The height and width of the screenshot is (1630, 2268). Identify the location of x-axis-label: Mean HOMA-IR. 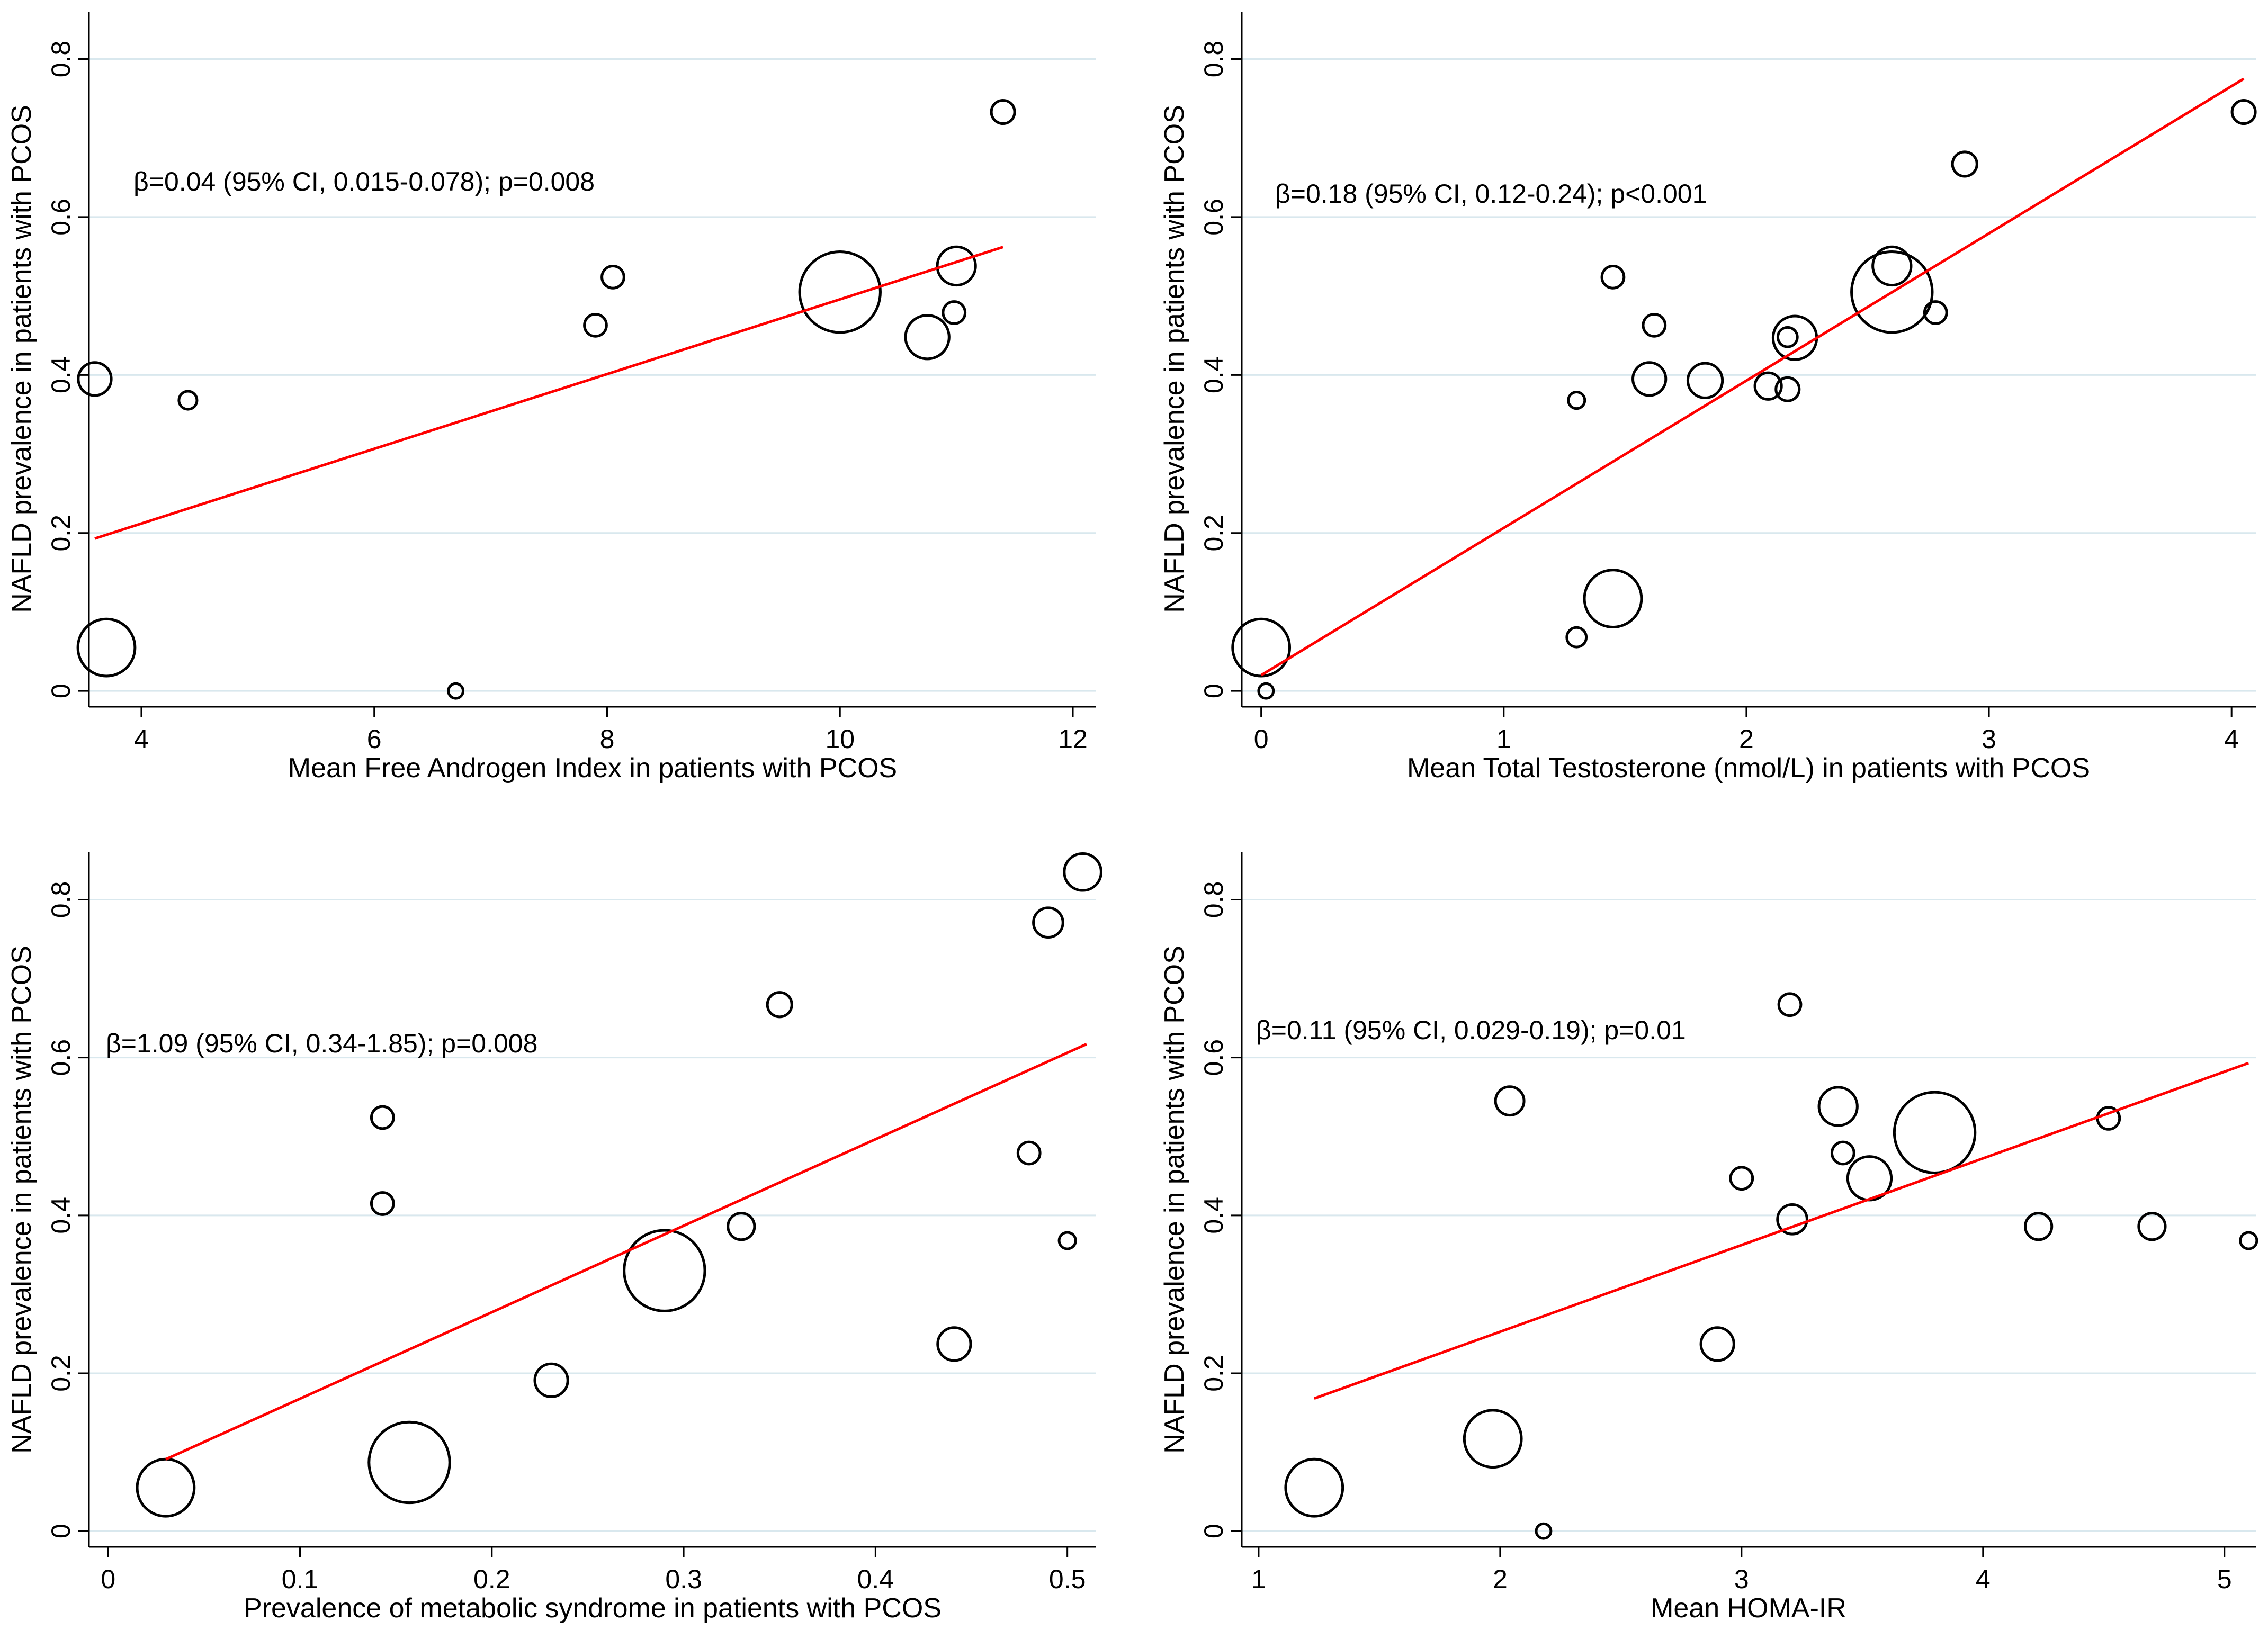
(1748, 1608).